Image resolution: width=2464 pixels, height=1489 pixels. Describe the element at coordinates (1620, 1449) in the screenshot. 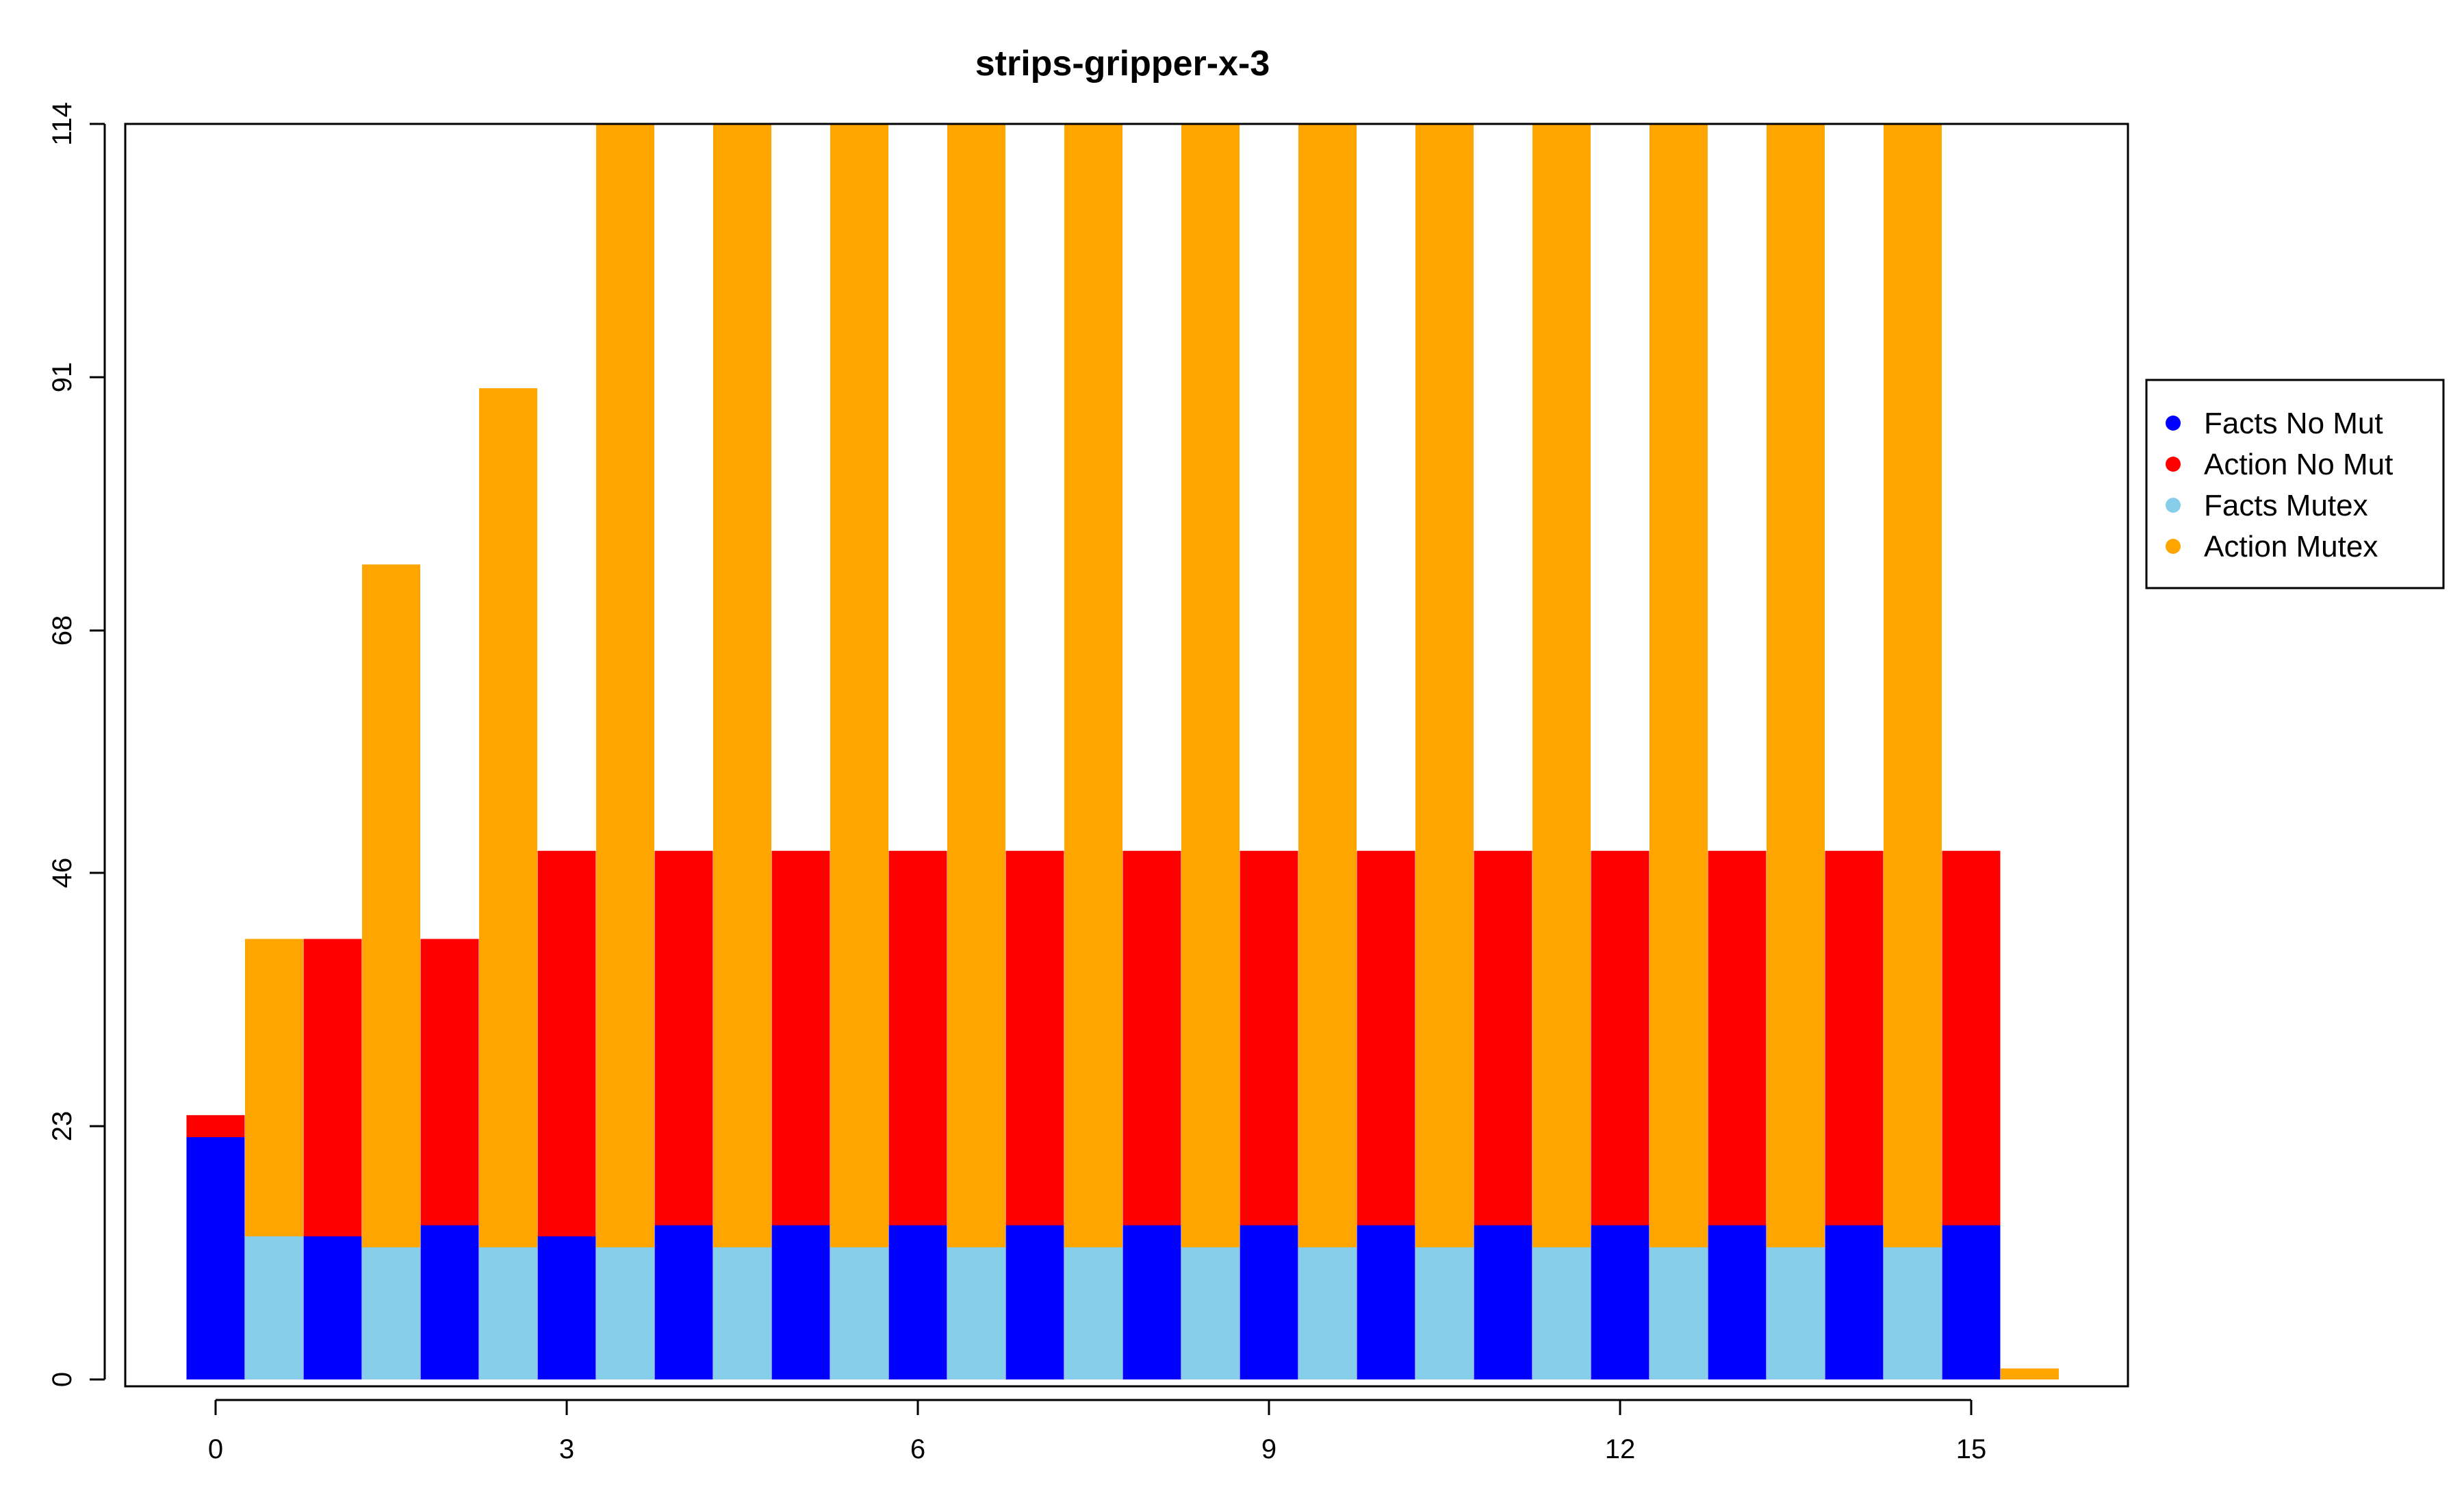

I see `x-tick-label-4: 12` at that location.